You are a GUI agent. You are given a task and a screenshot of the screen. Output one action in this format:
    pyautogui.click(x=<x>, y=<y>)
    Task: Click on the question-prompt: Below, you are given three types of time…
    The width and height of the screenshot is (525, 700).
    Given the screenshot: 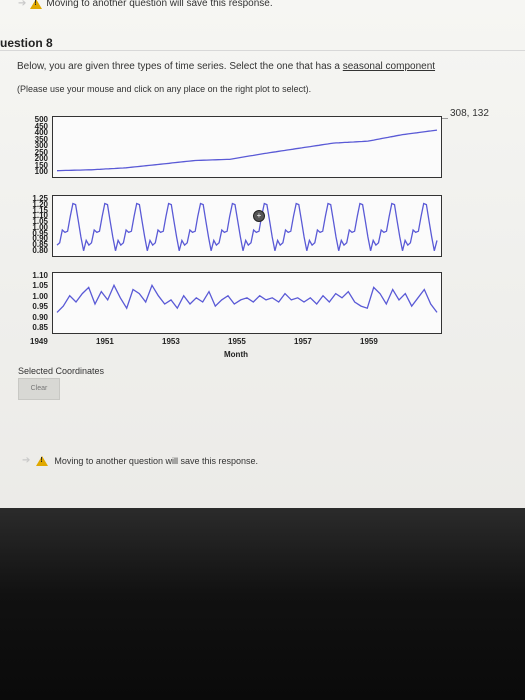 What is the action you would take?
    pyautogui.click(x=226, y=66)
    